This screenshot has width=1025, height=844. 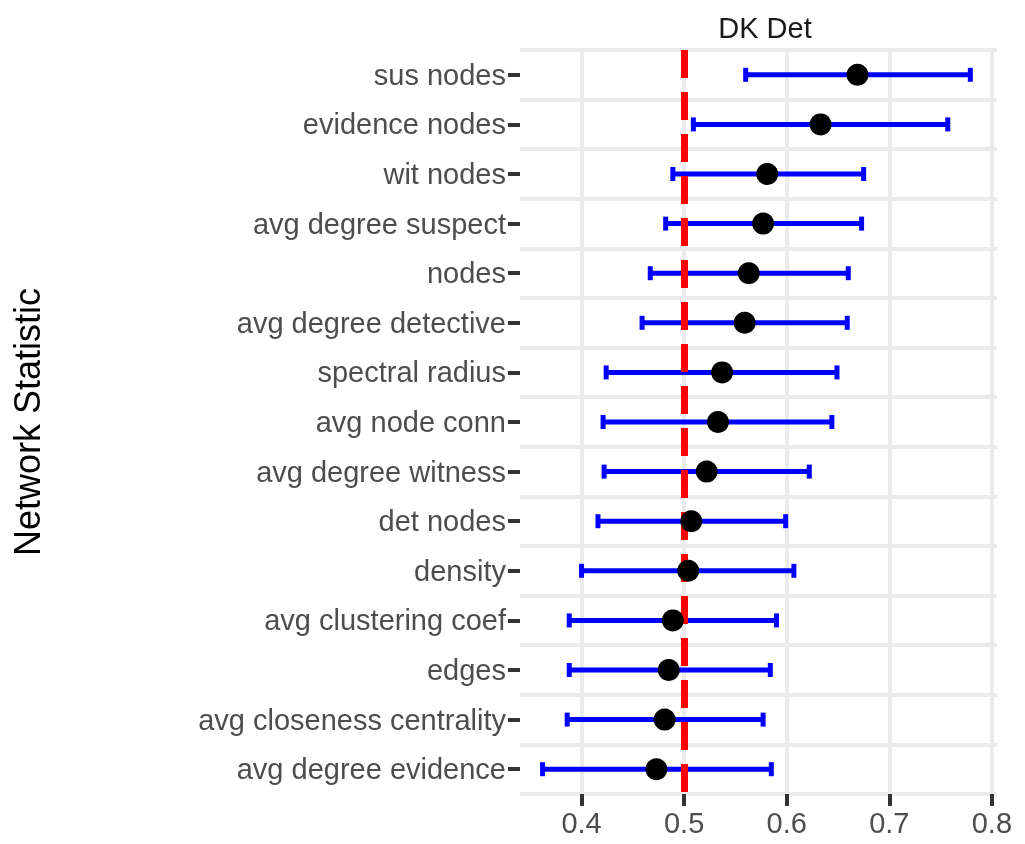 What do you see at coordinates (404, 124) in the screenshot?
I see `y-tick-label: evidence nodes` at bounding box center [404, 124].